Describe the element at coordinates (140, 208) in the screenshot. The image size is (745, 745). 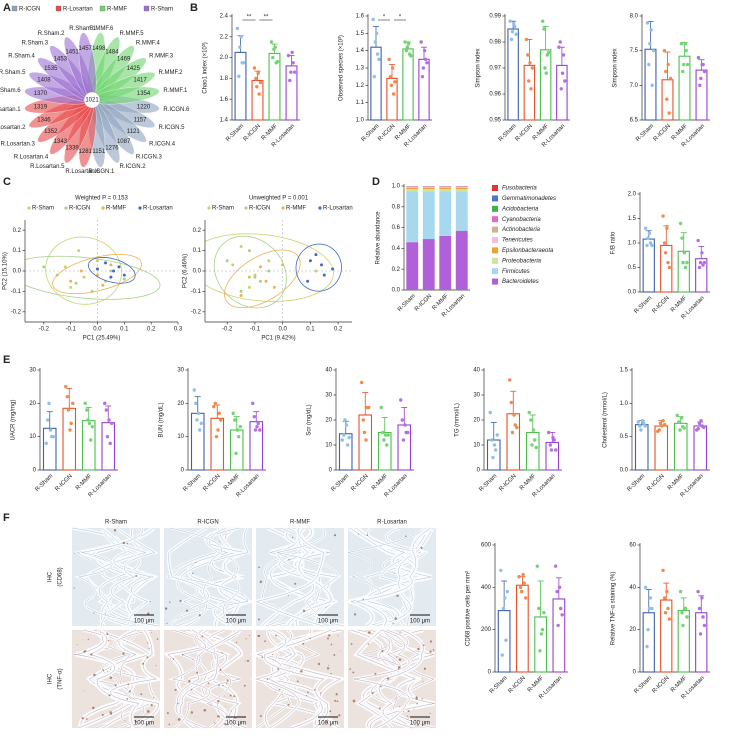
I see `legend-marker` at that location.